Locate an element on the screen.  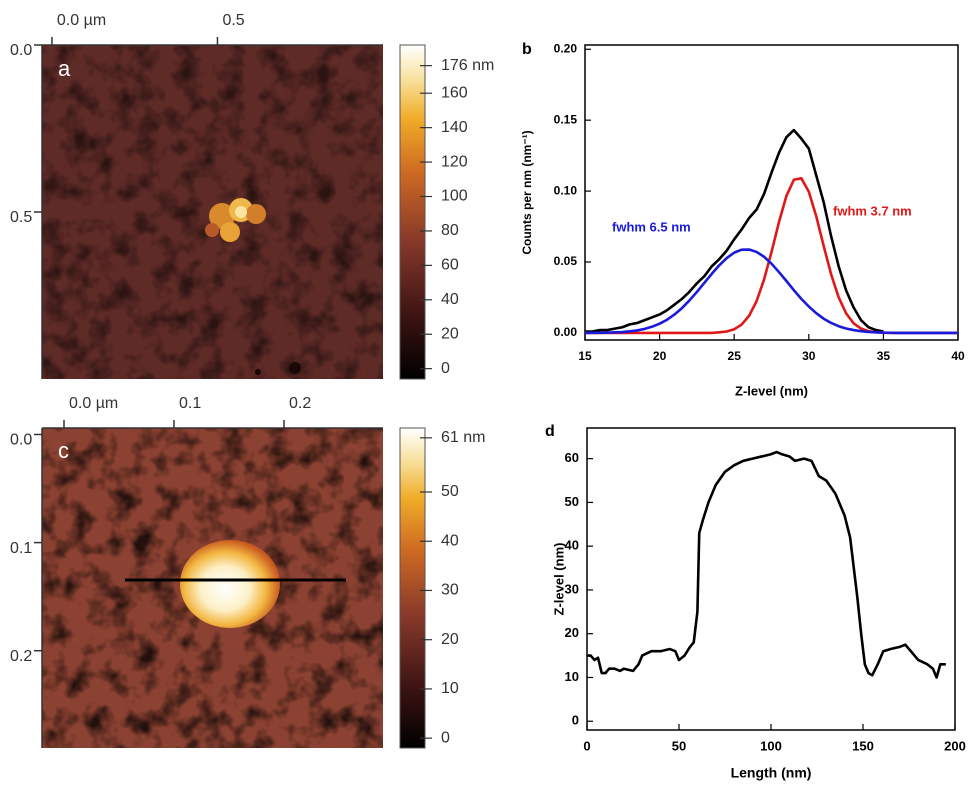
y-tick-label: 40 is located at coordinates (572, 545).